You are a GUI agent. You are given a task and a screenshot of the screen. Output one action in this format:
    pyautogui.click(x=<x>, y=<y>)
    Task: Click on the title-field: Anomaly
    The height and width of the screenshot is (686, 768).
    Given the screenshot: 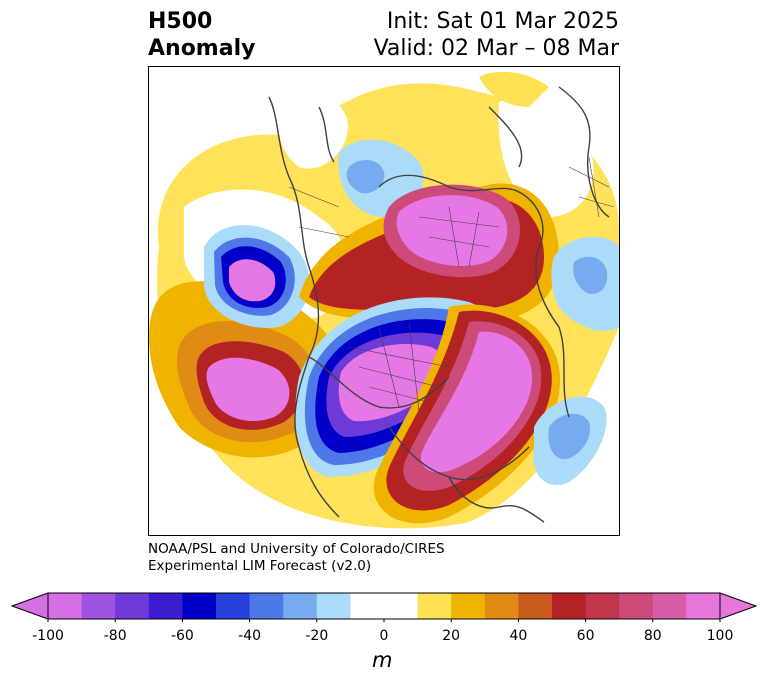 What is the action you would take?
    pyautogui.click(x=202, y=48)
    